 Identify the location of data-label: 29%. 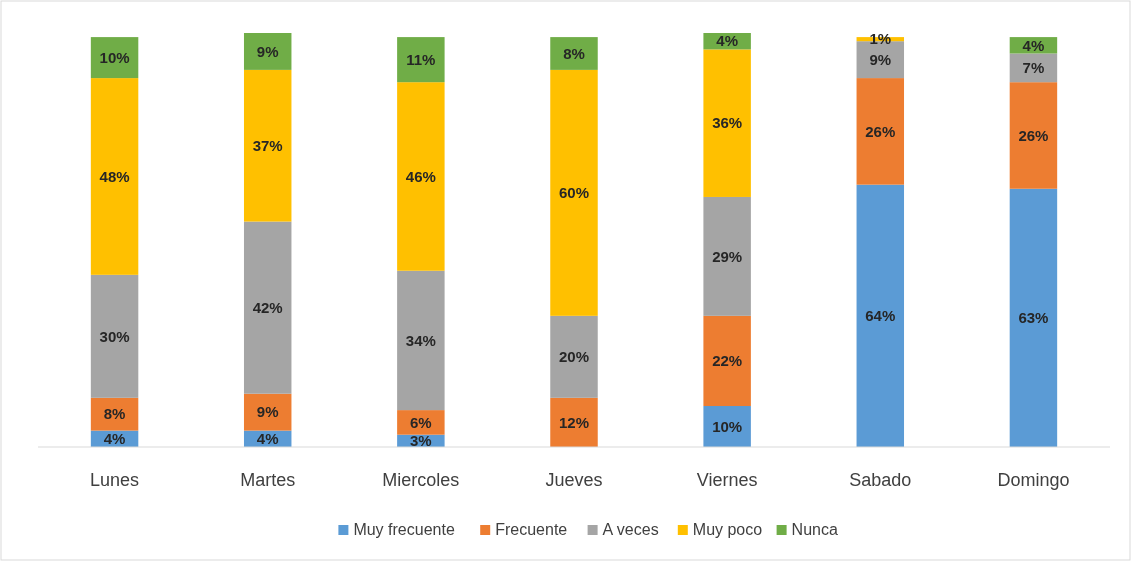
(727, 256).